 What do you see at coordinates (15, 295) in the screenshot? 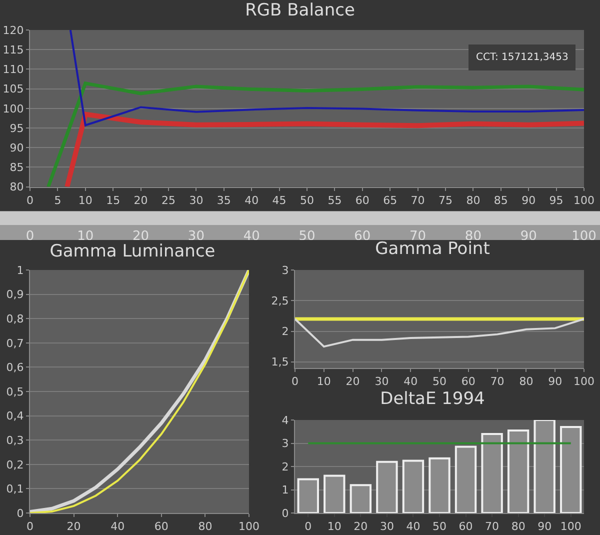
I see `y-tick-label: 0,9` at bounding box center [15, 295].